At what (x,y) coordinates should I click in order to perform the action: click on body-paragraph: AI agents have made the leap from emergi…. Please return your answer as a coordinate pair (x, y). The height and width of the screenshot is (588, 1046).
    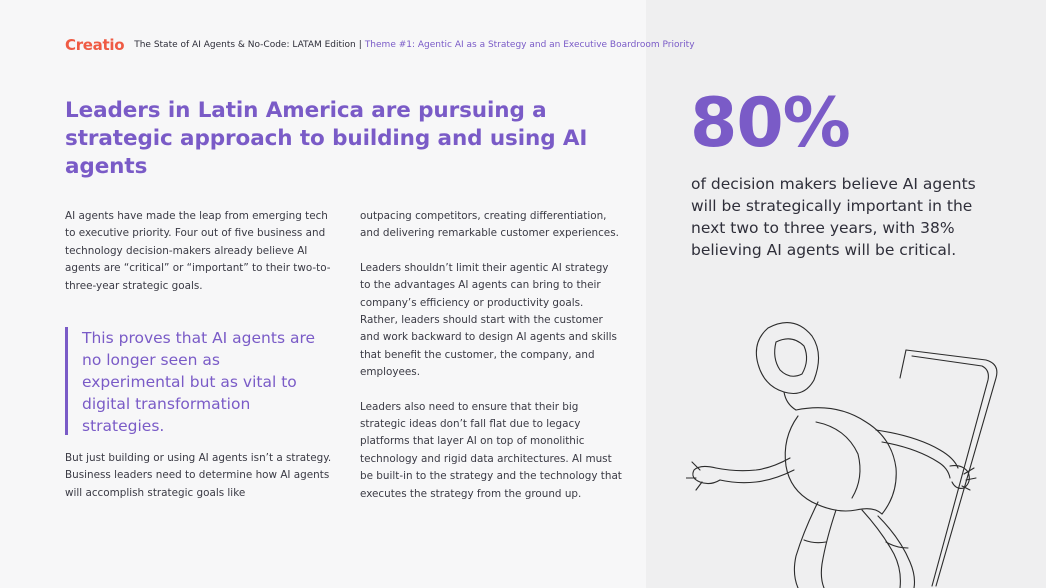
    Looking at the image, I should click on (198, 251).